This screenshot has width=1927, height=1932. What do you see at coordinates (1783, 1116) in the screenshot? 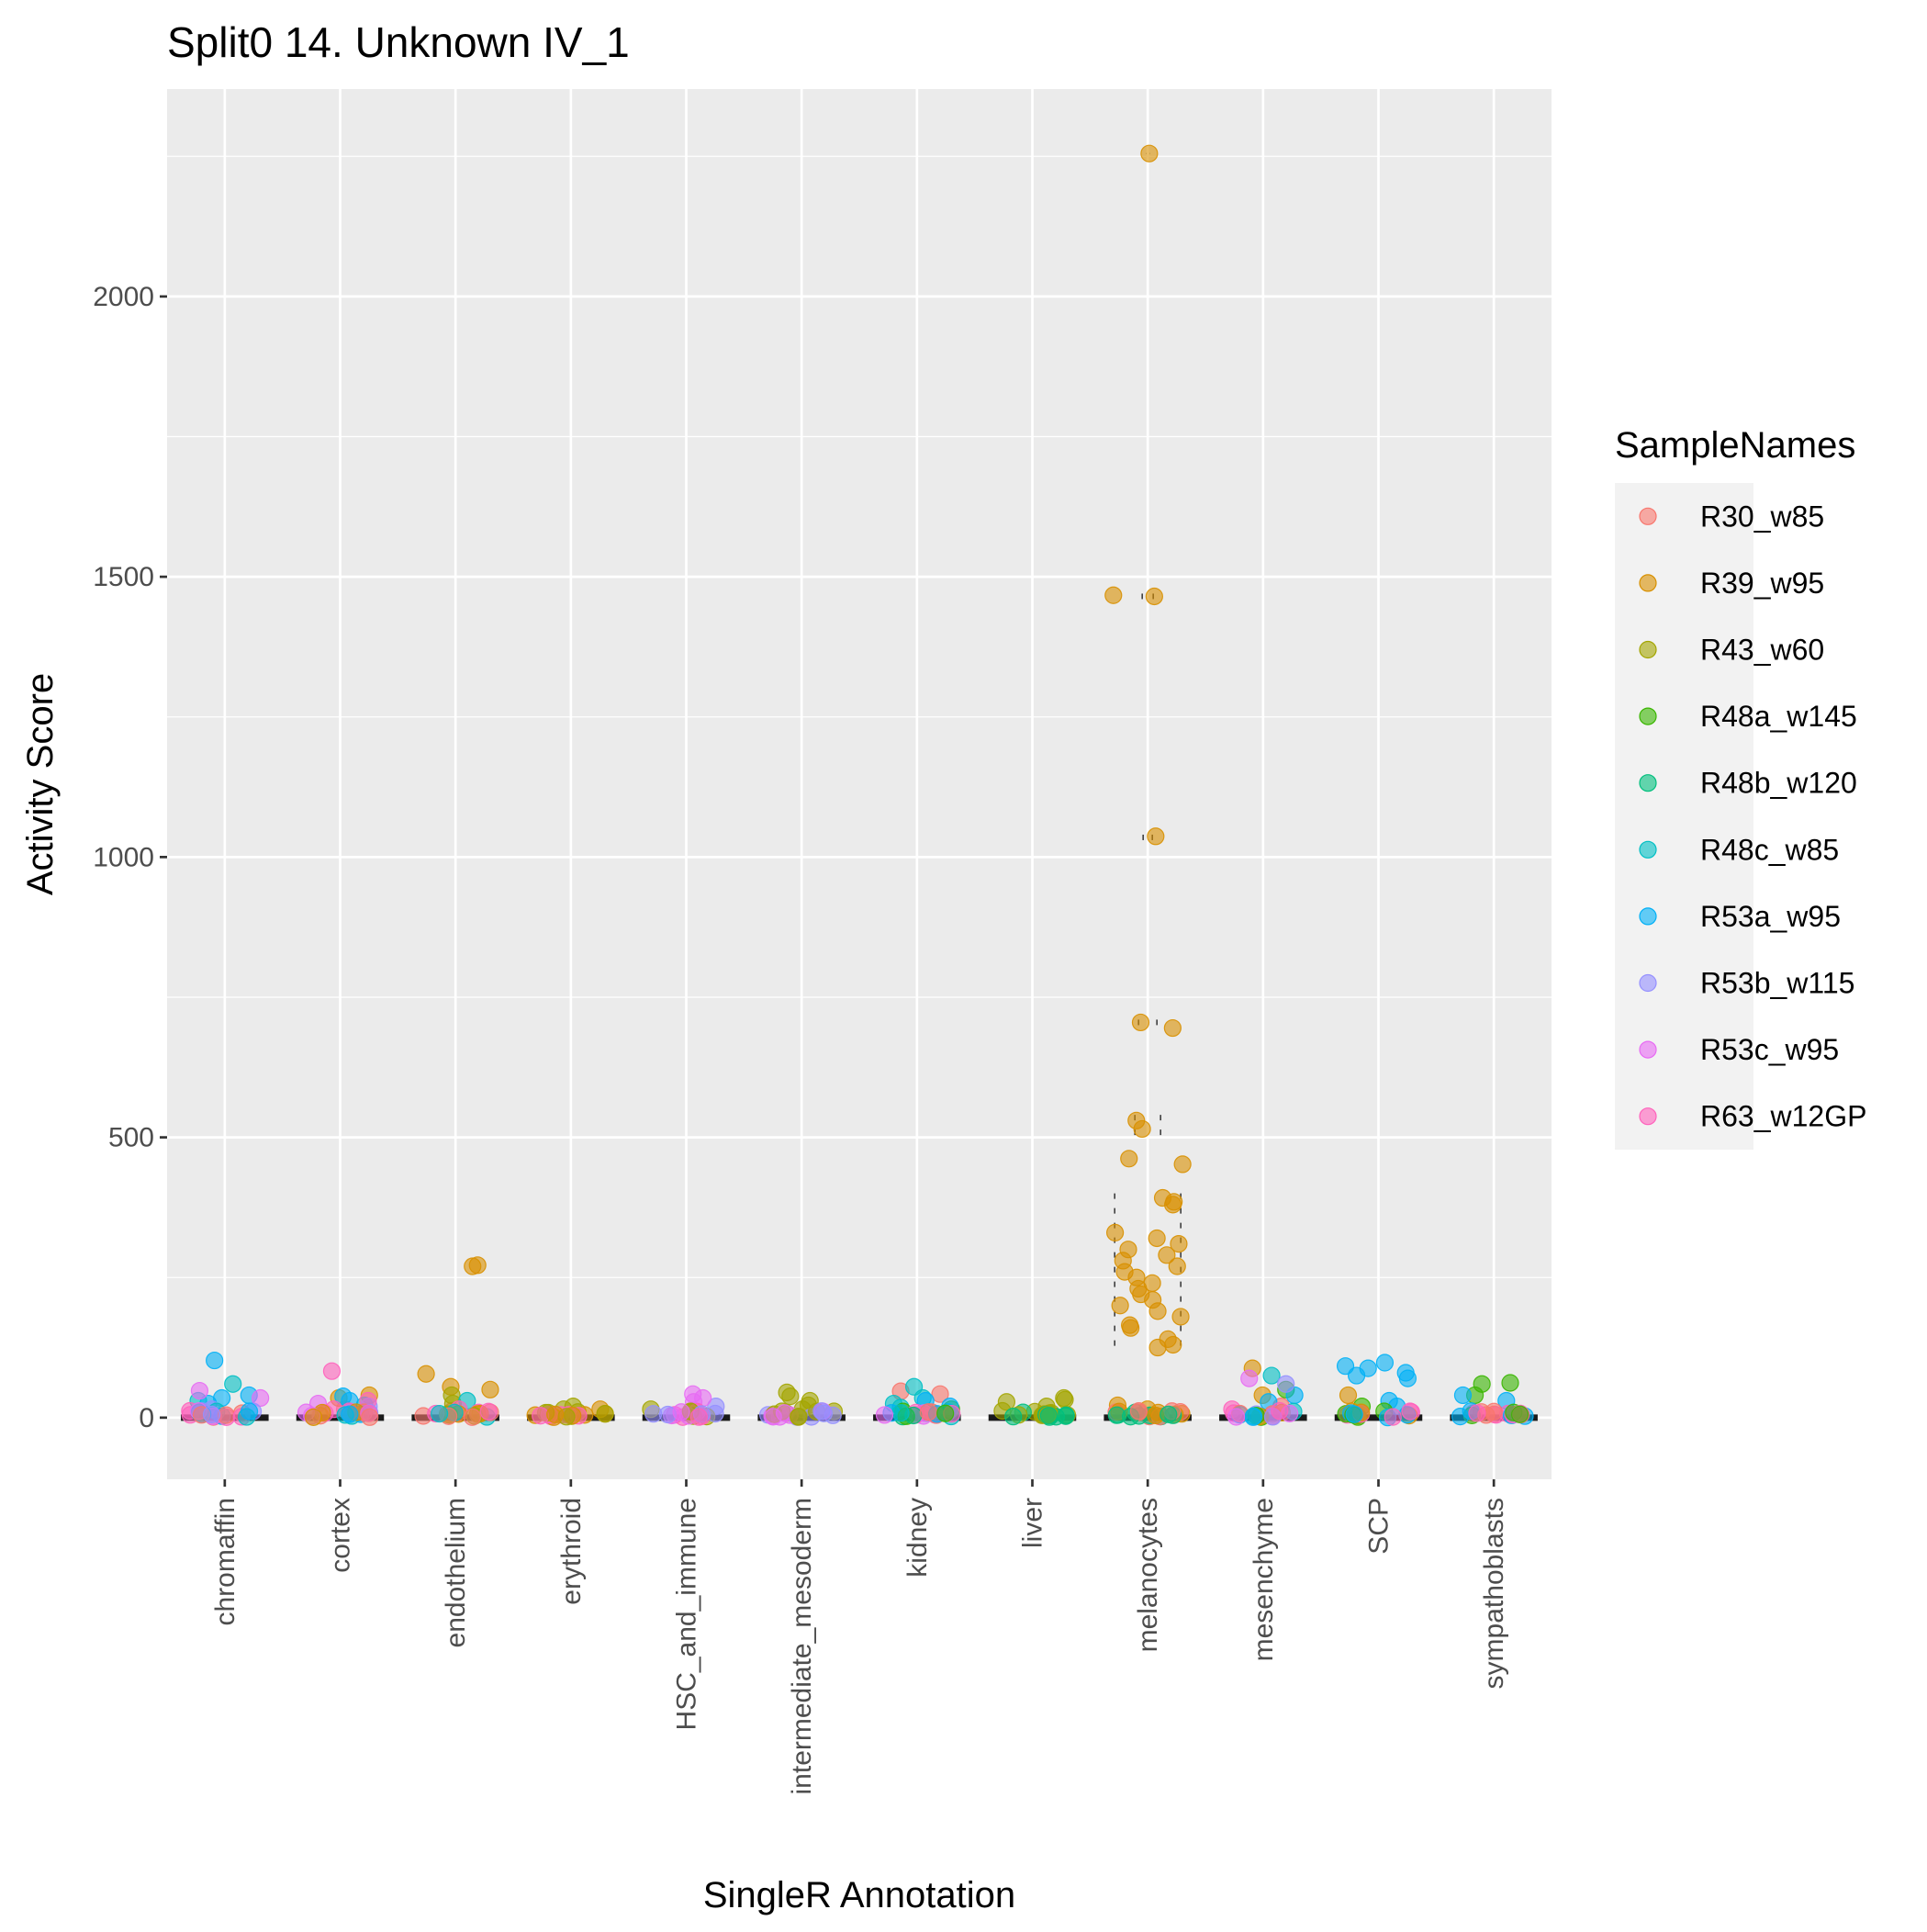
I see `legend-label: R63_w12GP` at bounding box center [1783, 1116].